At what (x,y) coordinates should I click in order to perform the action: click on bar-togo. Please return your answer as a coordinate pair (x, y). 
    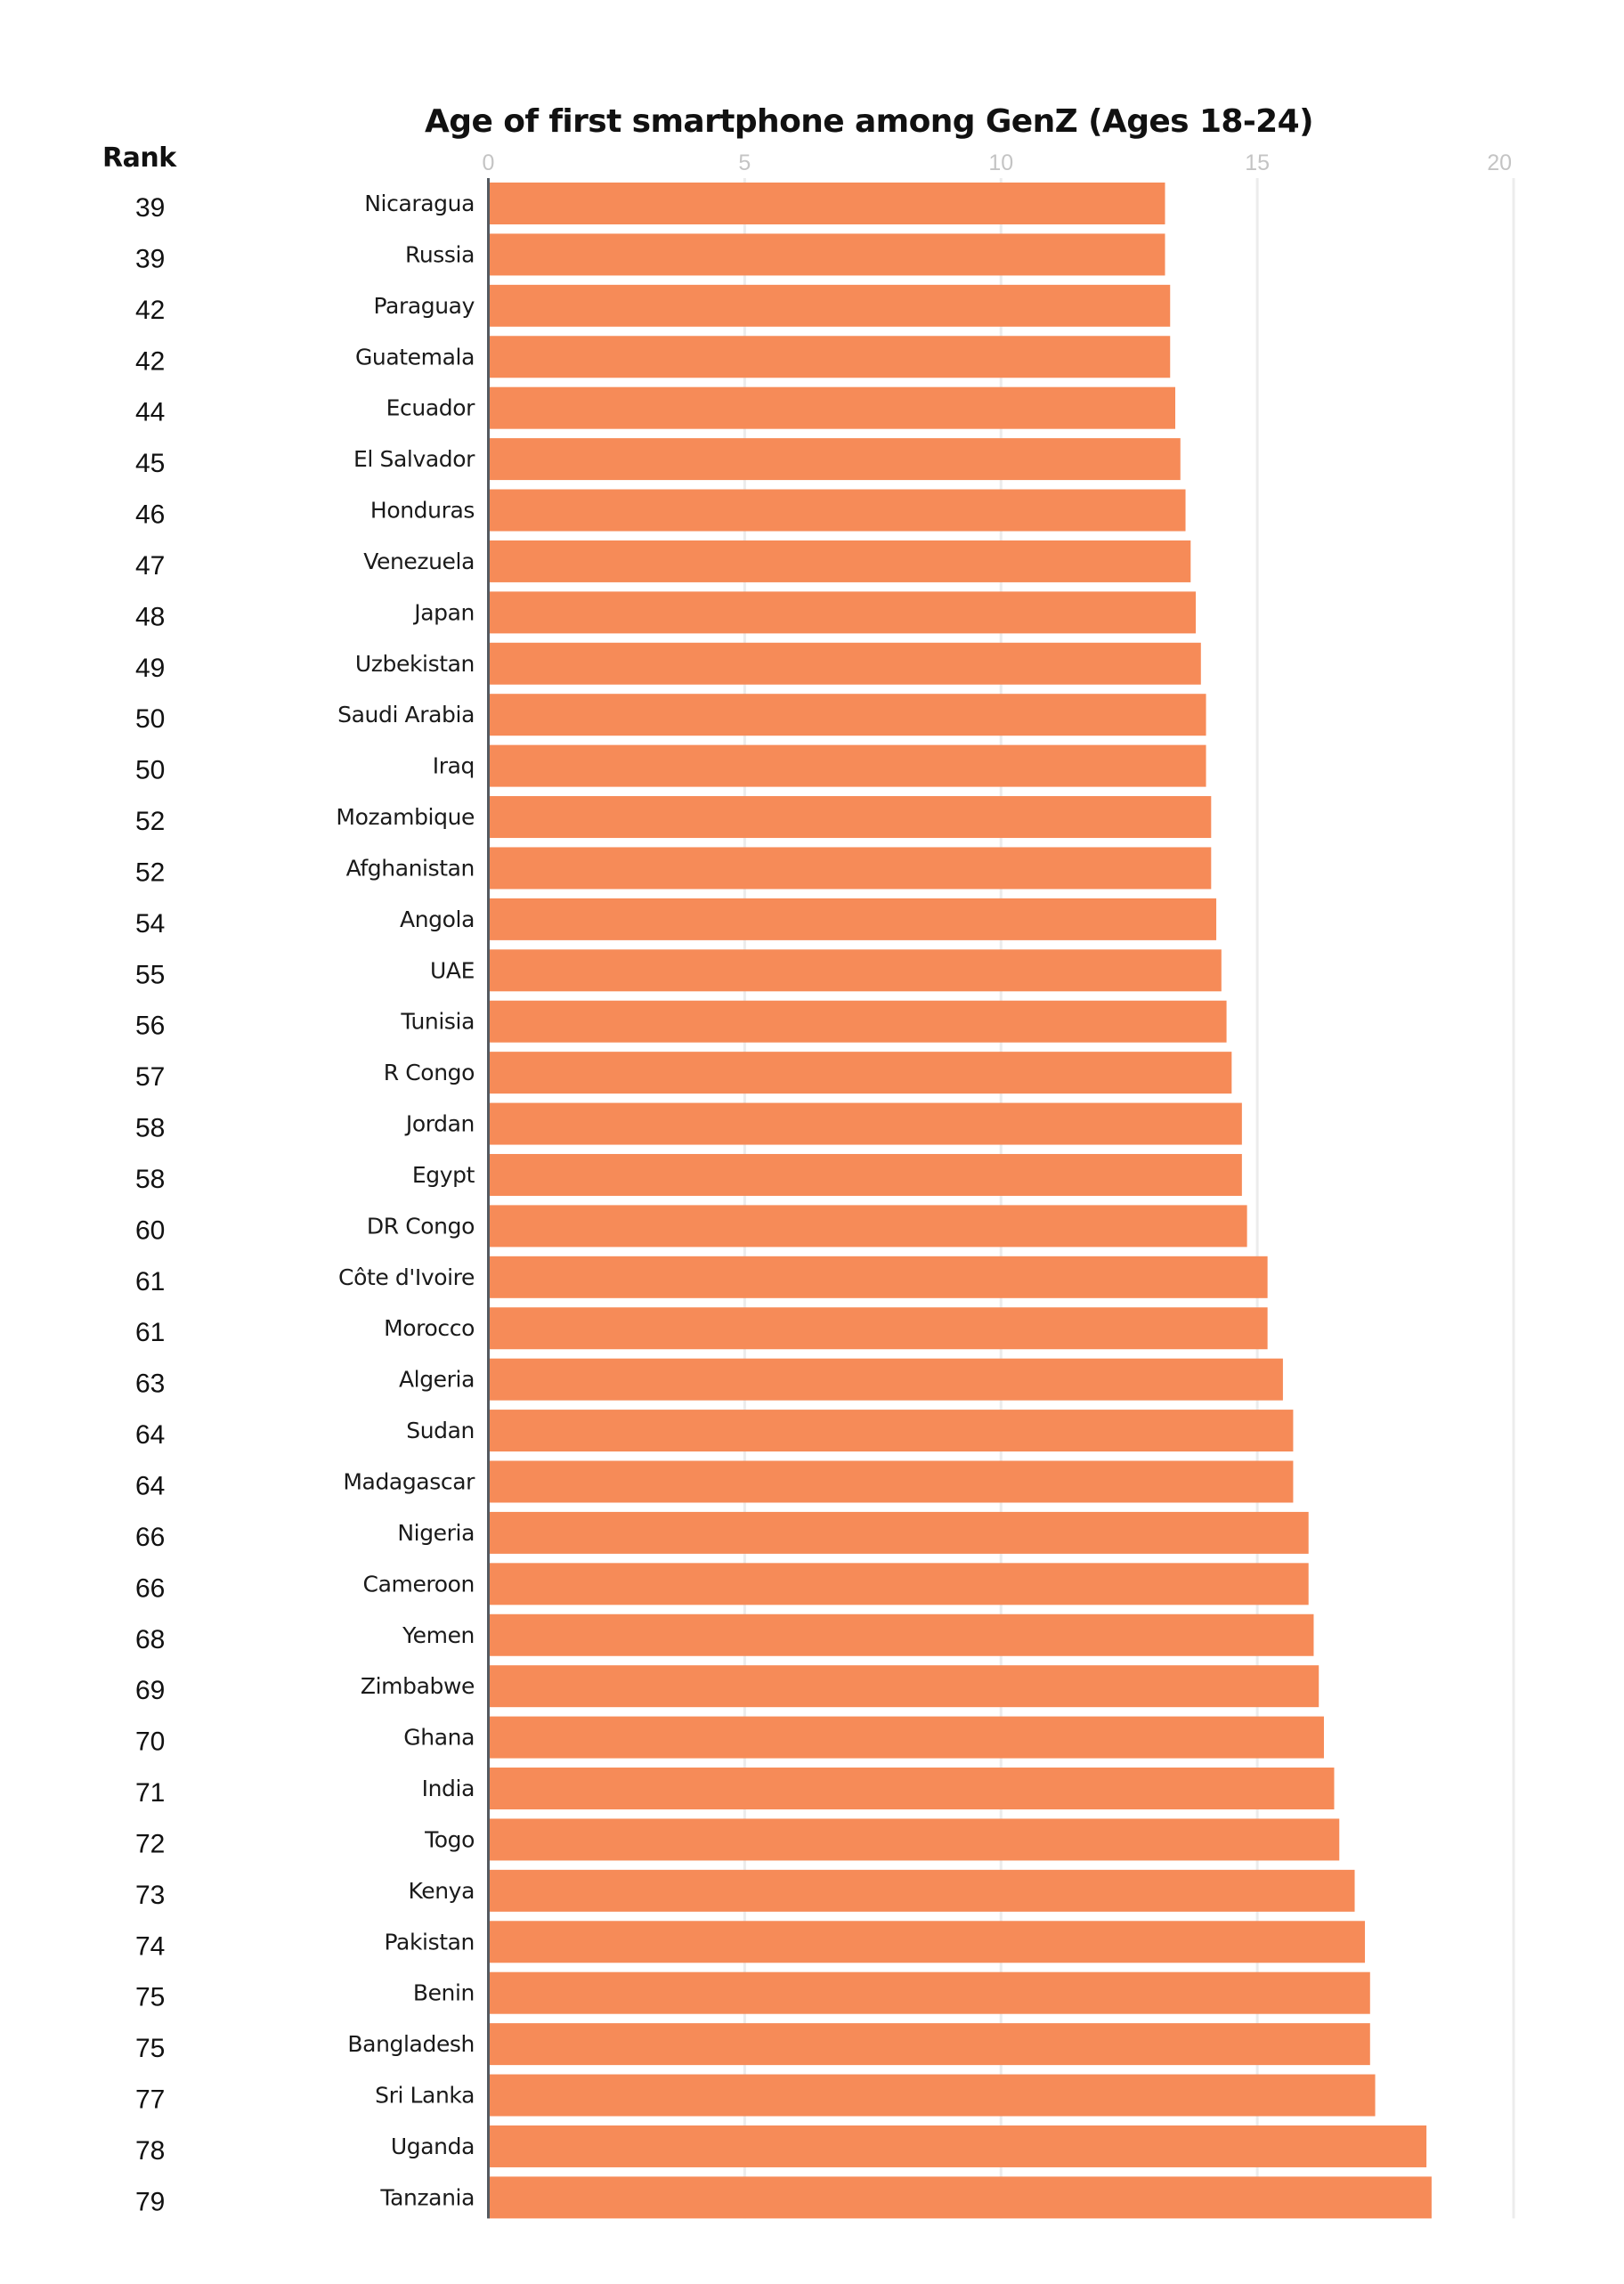
    Looking at the image, I should click on (914, 1839).